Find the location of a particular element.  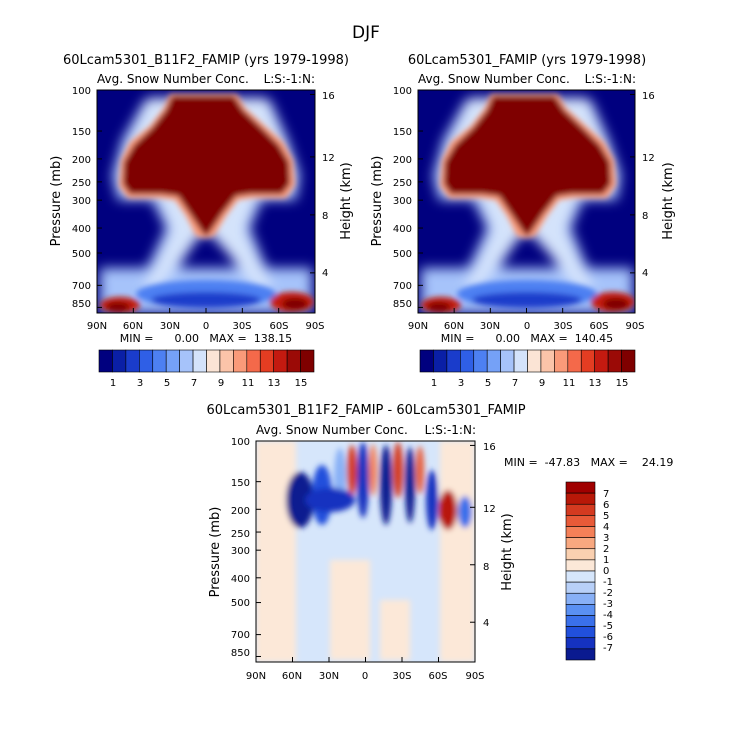

colorbar-label: 4 is located at coordinates (606, 527).